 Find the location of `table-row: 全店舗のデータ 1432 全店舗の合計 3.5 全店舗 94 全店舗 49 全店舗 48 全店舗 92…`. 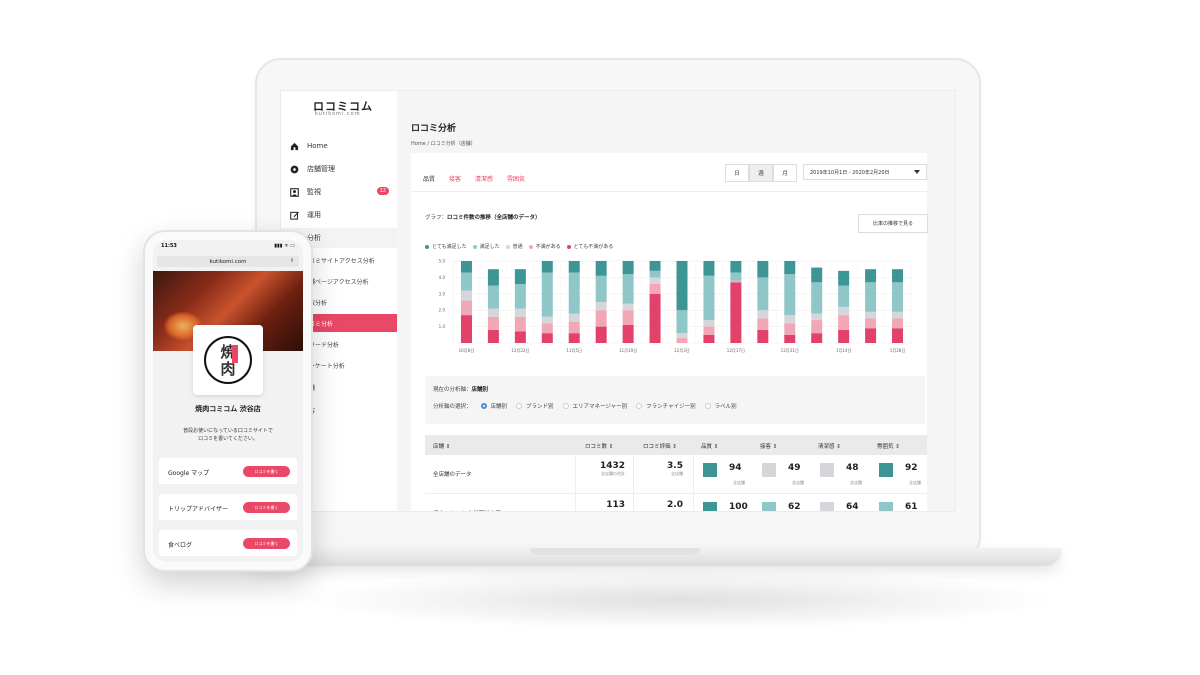

table-row: 全店舗のデータ 1432 全店舗の合計 3.5 全店舗 94 全店舗 49 全店舗 48 全店舗 92… is located at coordinates (676, 474).